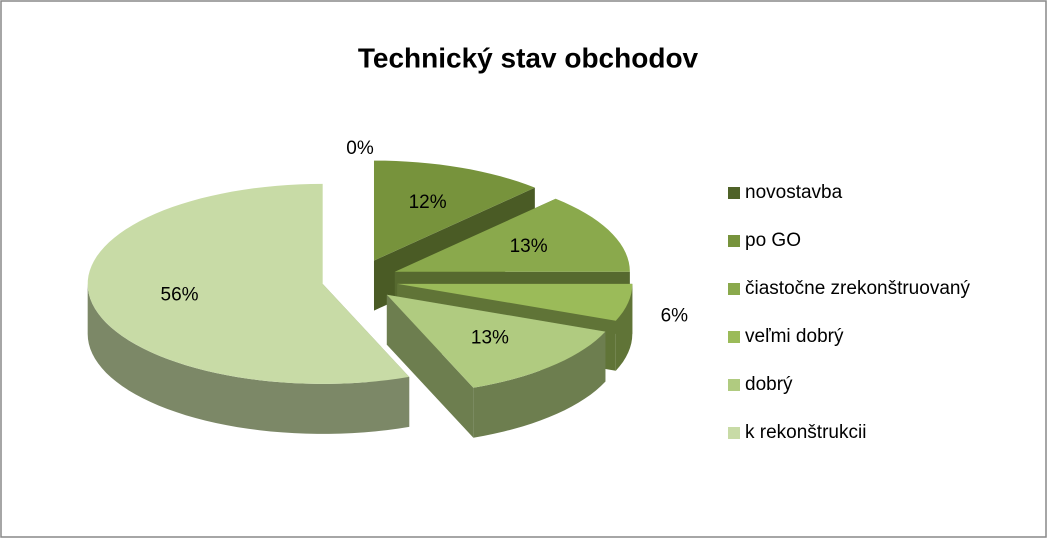  I want to click on slice-wall, so click(248, 358).